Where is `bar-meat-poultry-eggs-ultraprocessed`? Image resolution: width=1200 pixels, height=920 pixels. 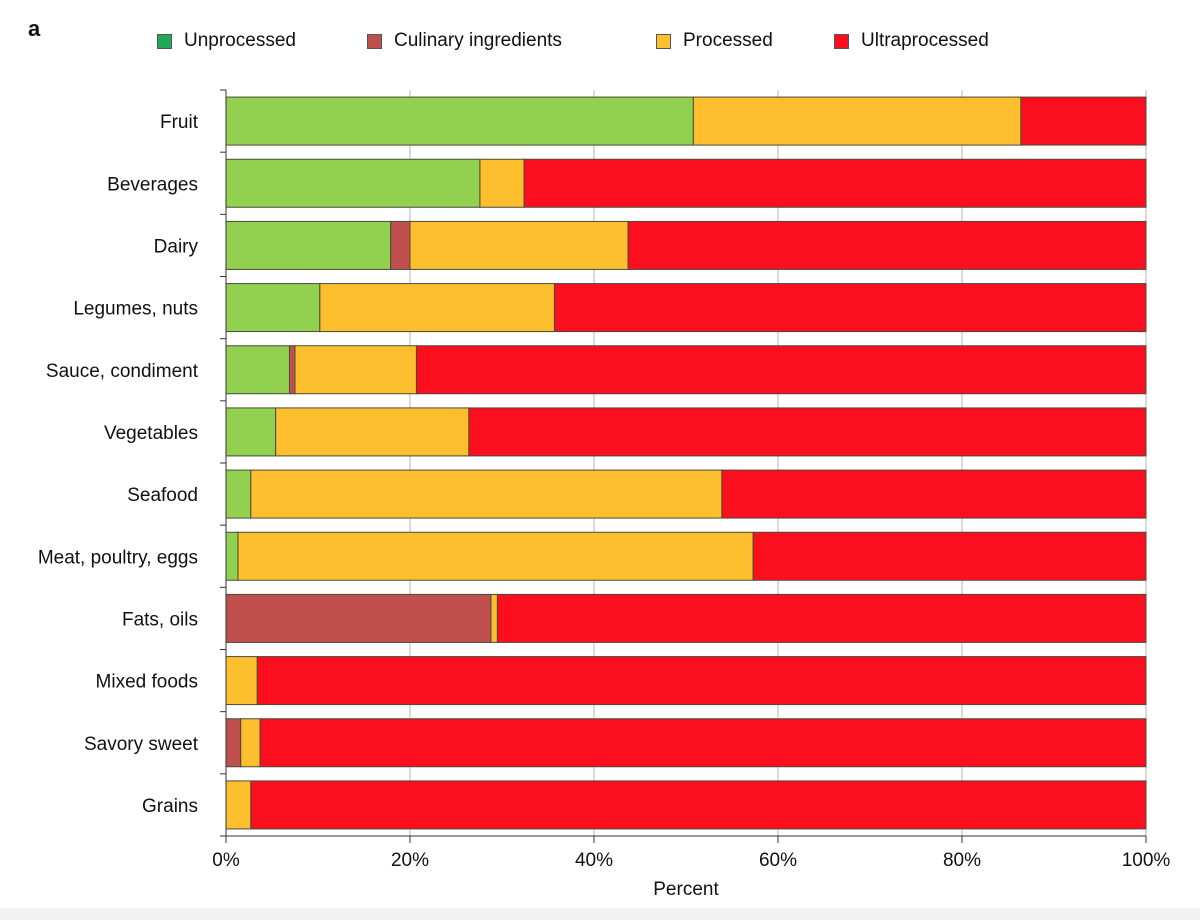
bar-meat-poultry-eggs-ultraprocessed is located at coordinates (949, 556).